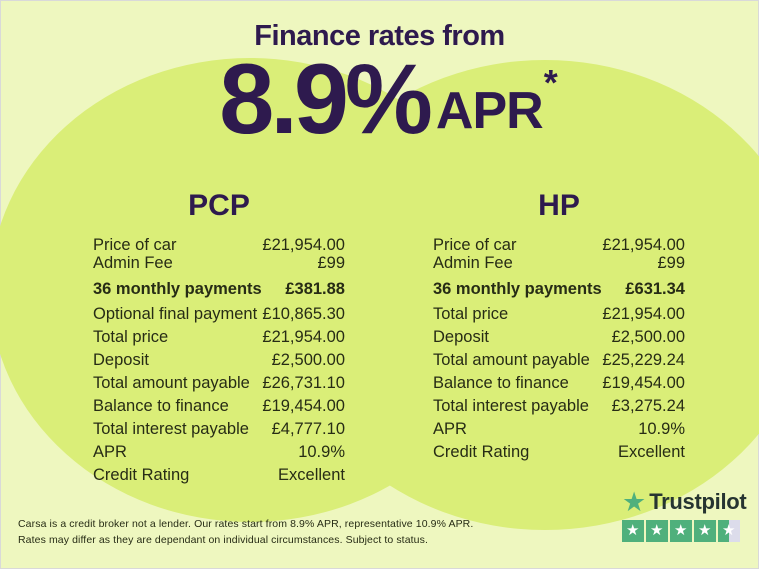 The width and height of the screenshot is (759, 569). What do you see at coordinates (379, 36) in the screenshot?
I see `banner-title: Finance rates from` at bounding box center [379, 36].